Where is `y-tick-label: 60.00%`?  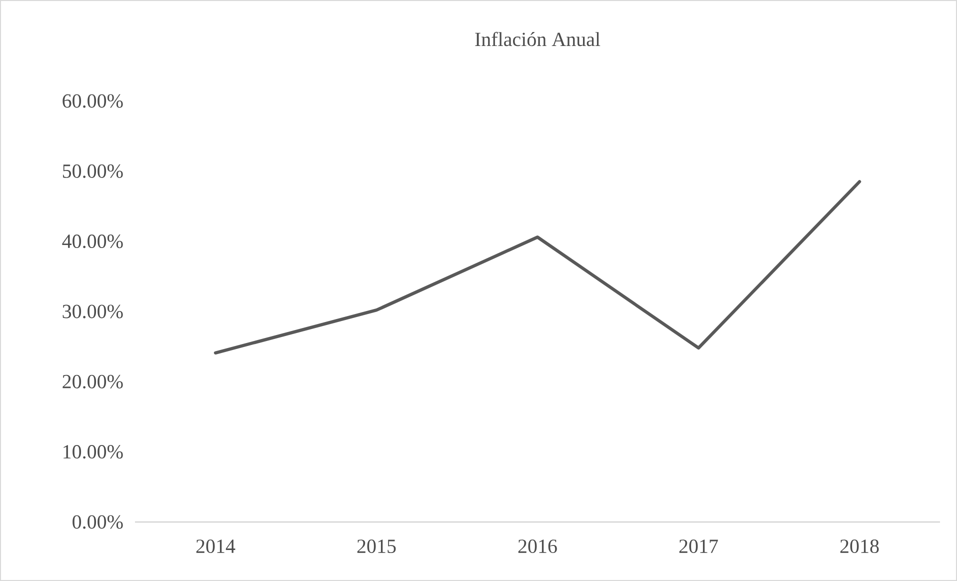
y-tick-label: 60.00% is located at coordinates (92, 101).